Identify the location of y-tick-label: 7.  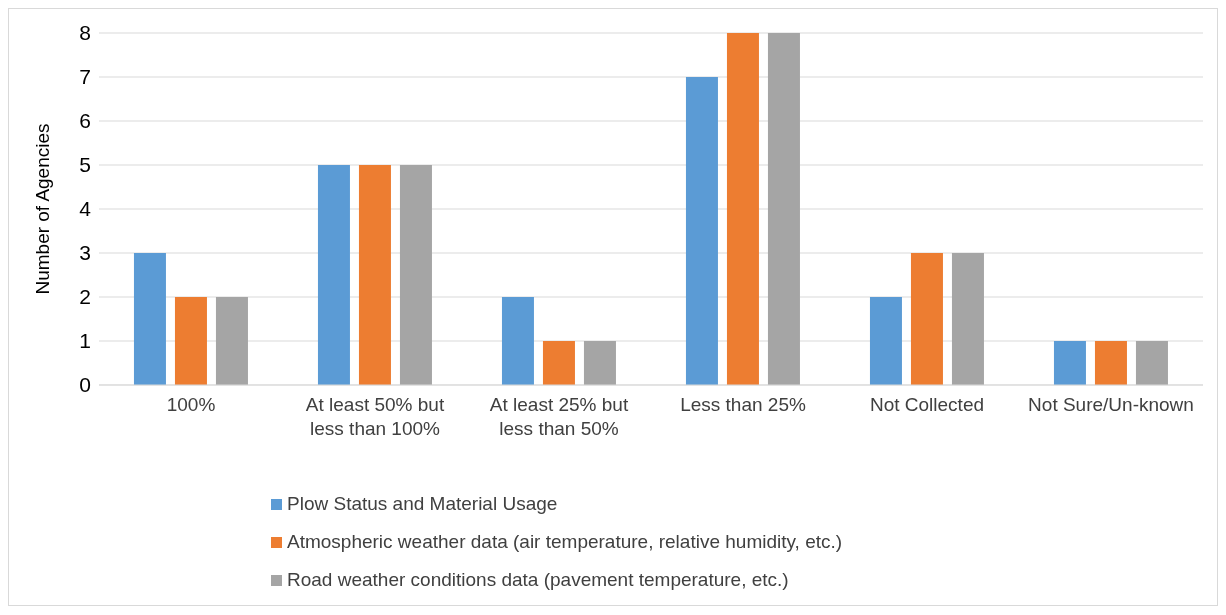
(85, 77).